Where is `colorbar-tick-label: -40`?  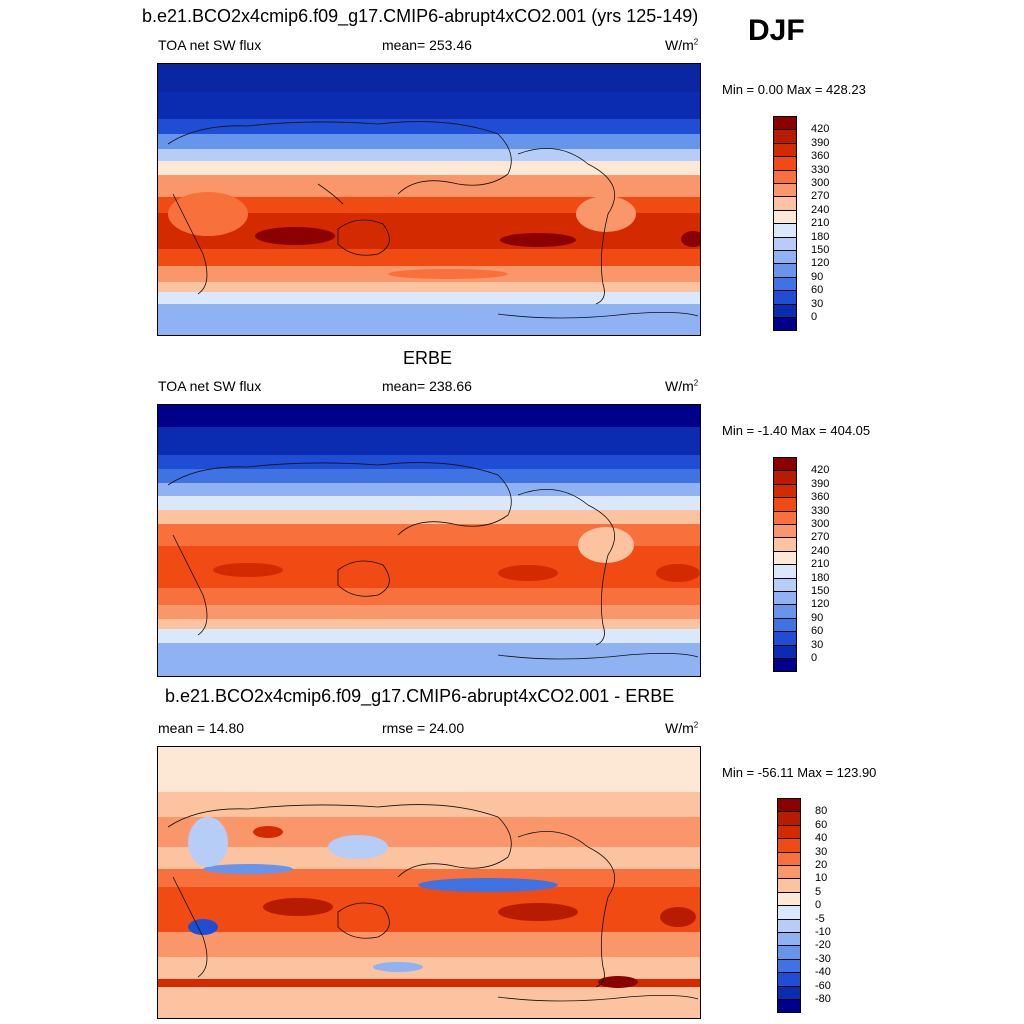
colorbar-tick-label: -40 is located at coordinates (823, 972).